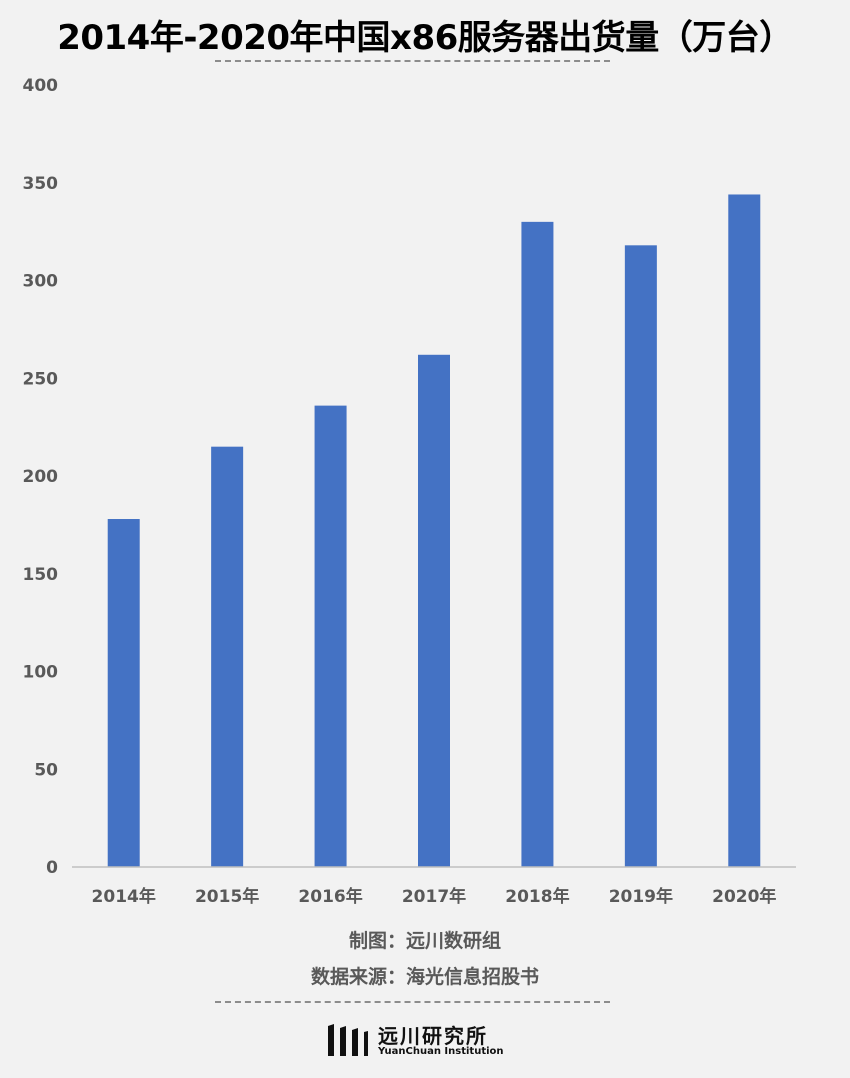  Describe the element at coordinates (41, 184) in the screenshot. I see `y-tick-label: 350` at that location.